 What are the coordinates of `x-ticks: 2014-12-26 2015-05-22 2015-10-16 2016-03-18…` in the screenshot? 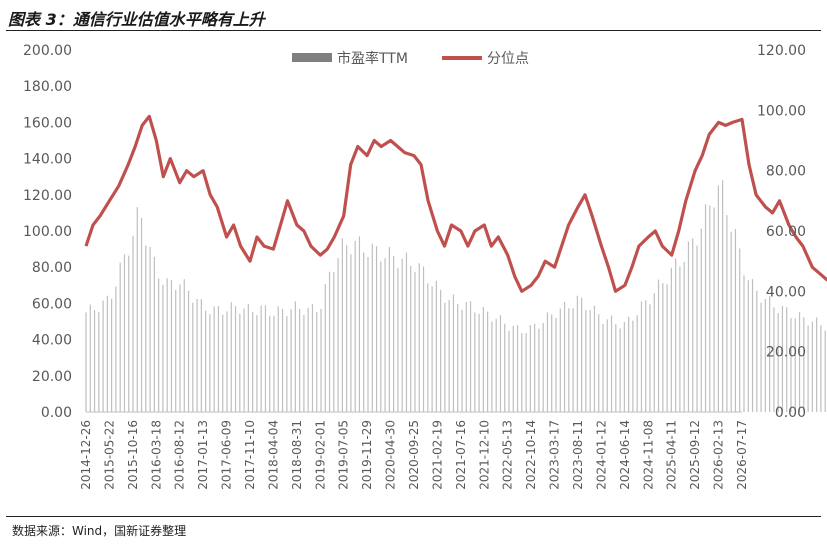 It's located at (414, 455).